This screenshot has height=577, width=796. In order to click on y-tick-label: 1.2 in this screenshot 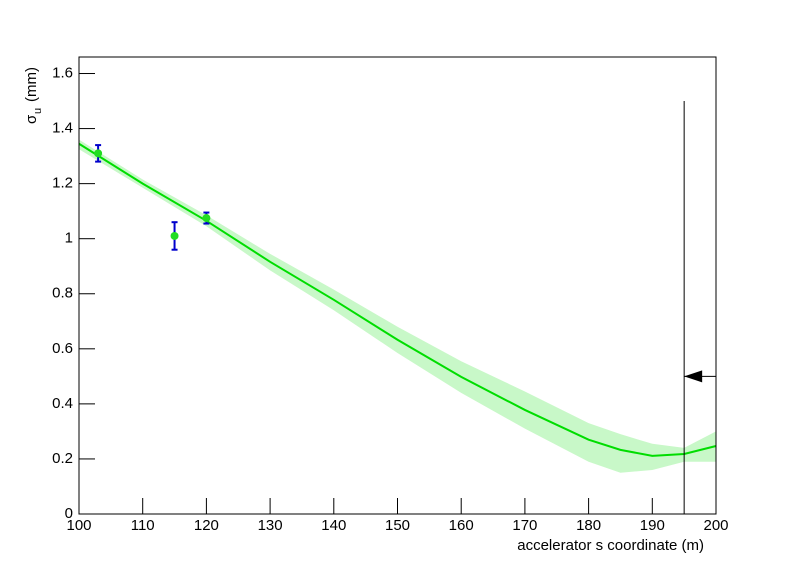, I will do `click(62, 183)`.